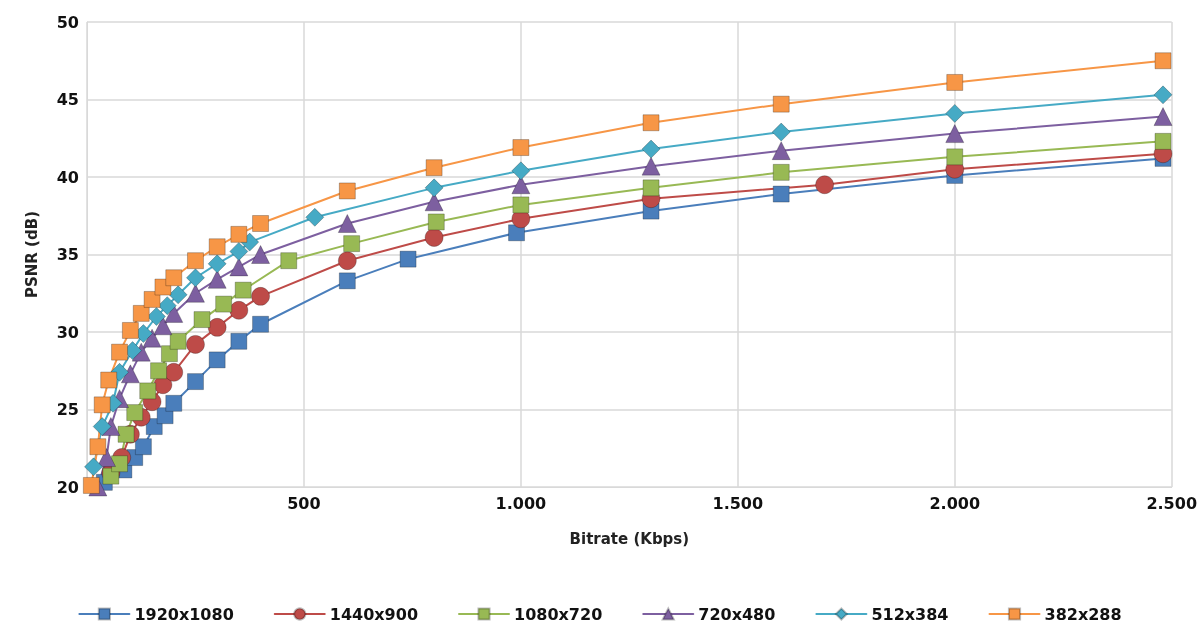  I want to click on y-tick-label: 25, so click(67, 409).